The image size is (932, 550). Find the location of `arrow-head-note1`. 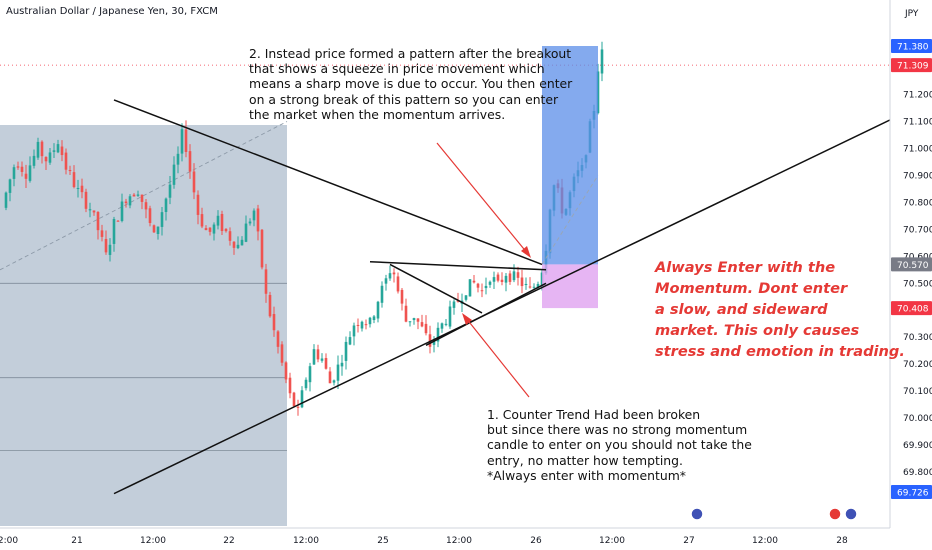

arrow-head-note1 is located at coordinates (467, 319).